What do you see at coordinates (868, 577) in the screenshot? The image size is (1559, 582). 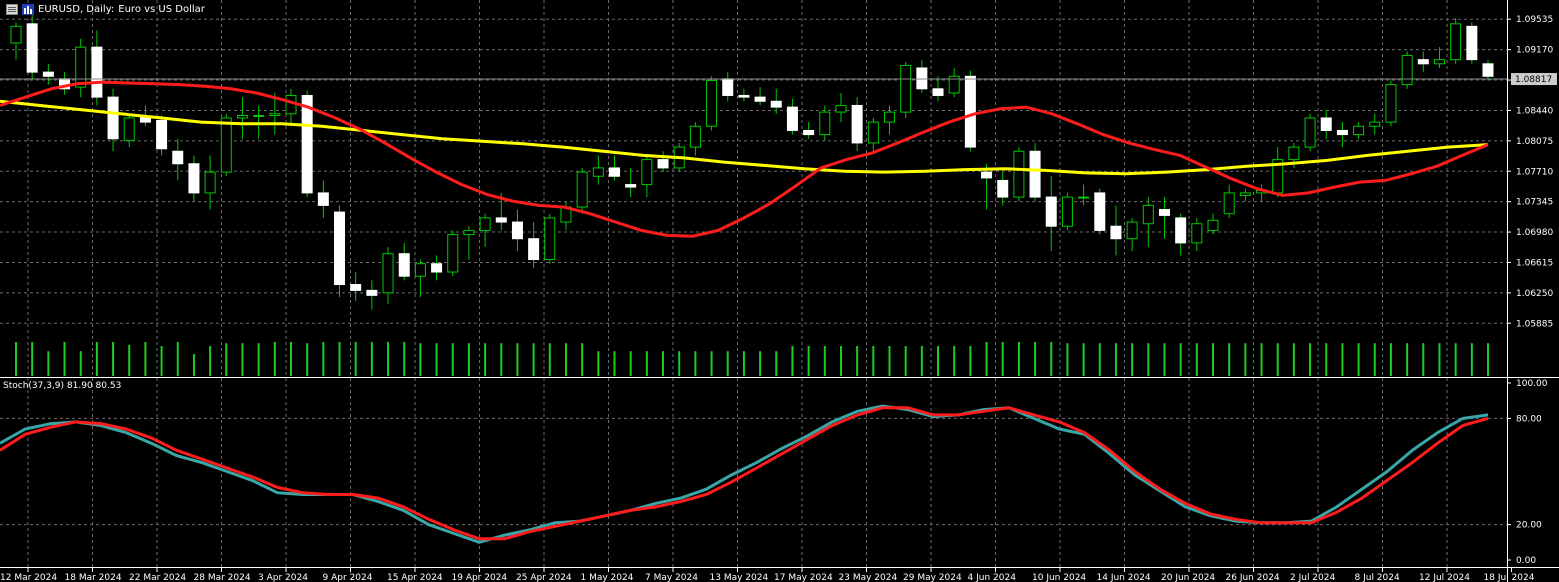 I see `date-tick-label: 23 May 2024` at bounding box center [868, 577].